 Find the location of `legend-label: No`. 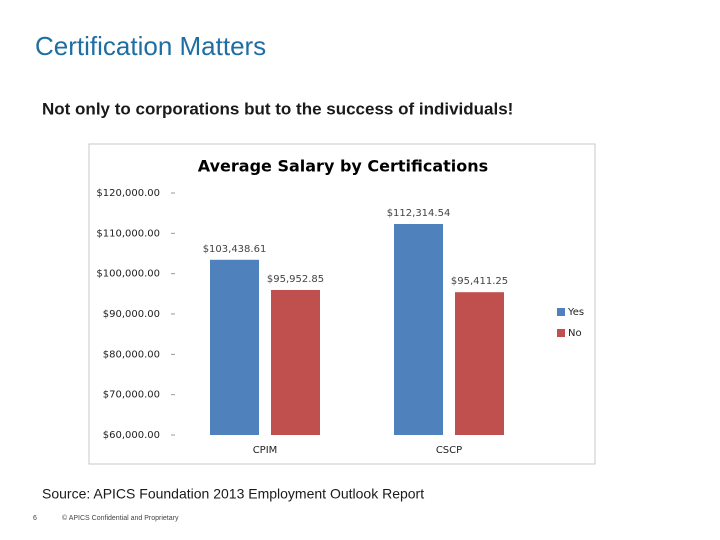

legend-label: No is located at coordinates (575, 333).